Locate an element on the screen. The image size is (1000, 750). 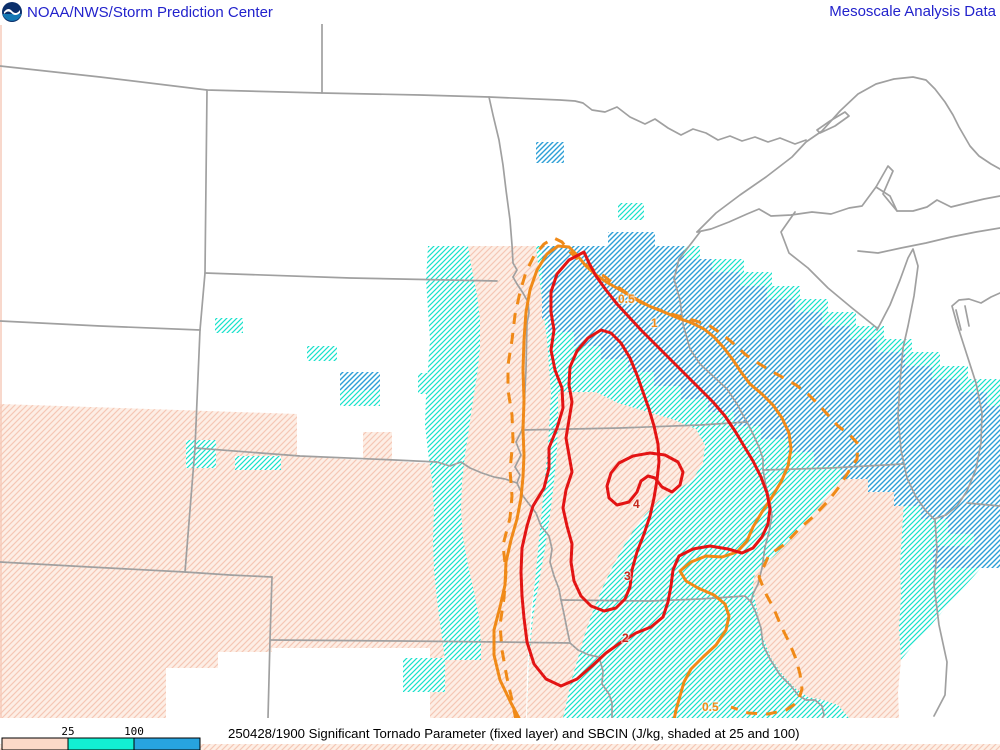
legend-seg-lt25 is located at coordinates (35, 743).